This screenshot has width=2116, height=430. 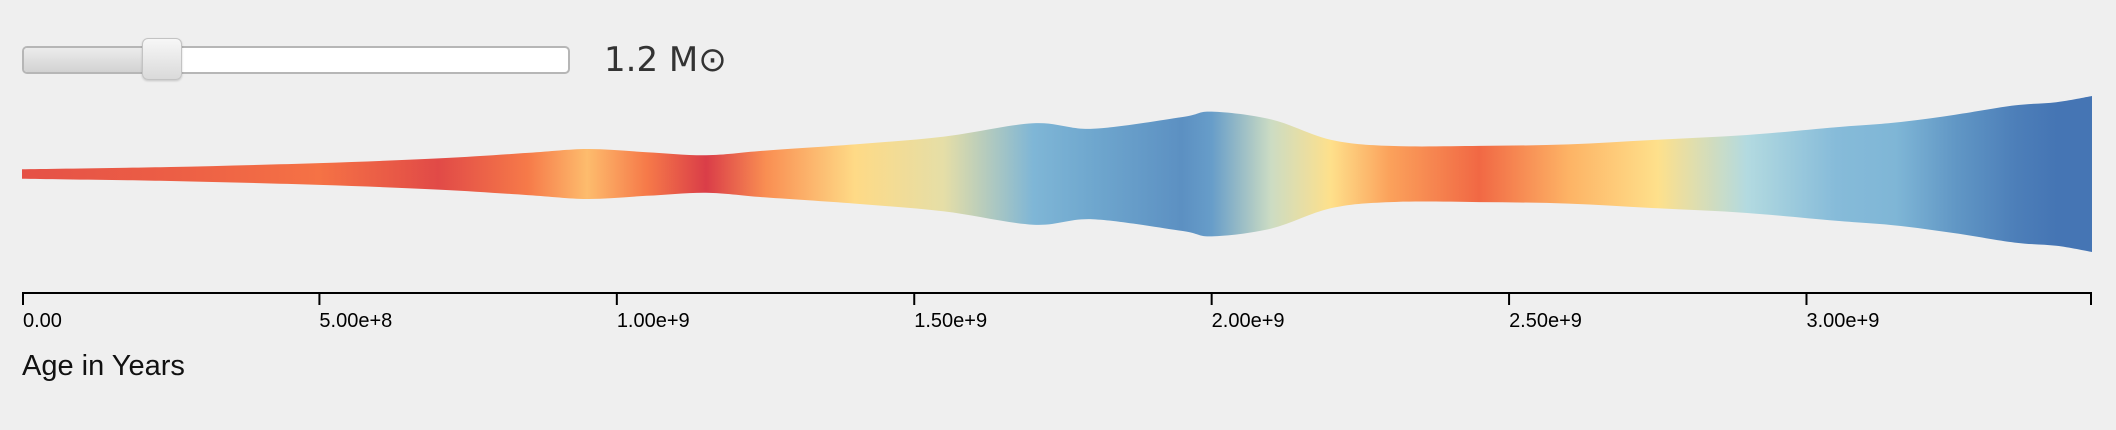 What do you see at coordinates (94, 60) in the screenshot?
I see `mass-slider-fill` at bounding box center [94, 60].